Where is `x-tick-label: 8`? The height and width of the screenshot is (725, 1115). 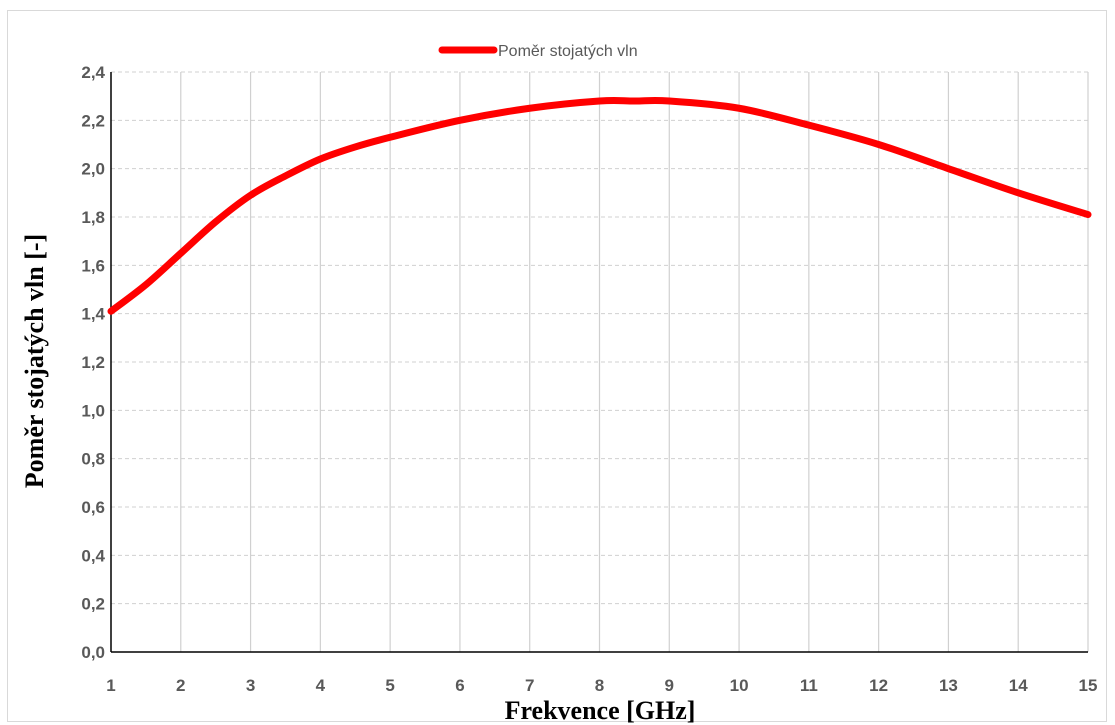
x-tick-label: 8 is located at coordinates (599, 685).